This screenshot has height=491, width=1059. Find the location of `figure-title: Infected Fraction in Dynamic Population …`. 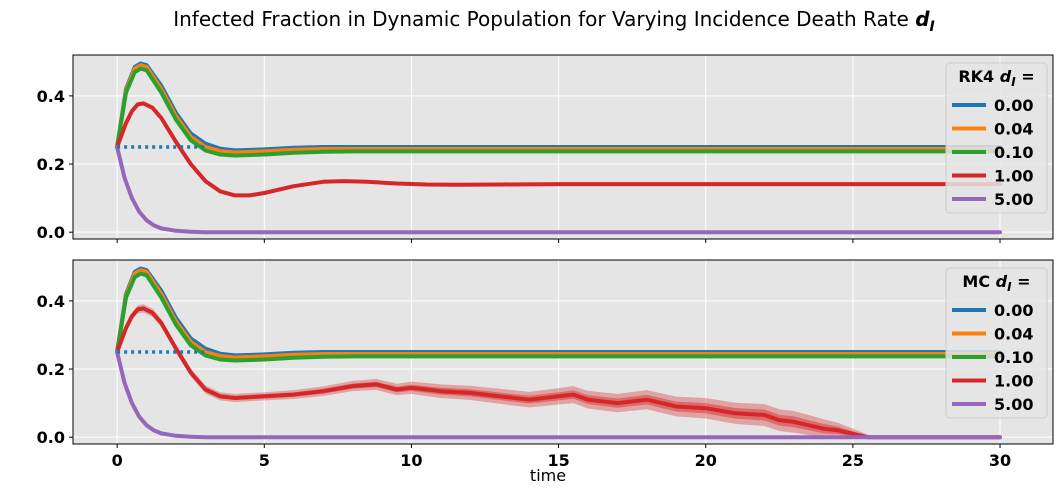

figure-title: Infected Fraction in Dynamic Population … is located at coordinates (554, 21).